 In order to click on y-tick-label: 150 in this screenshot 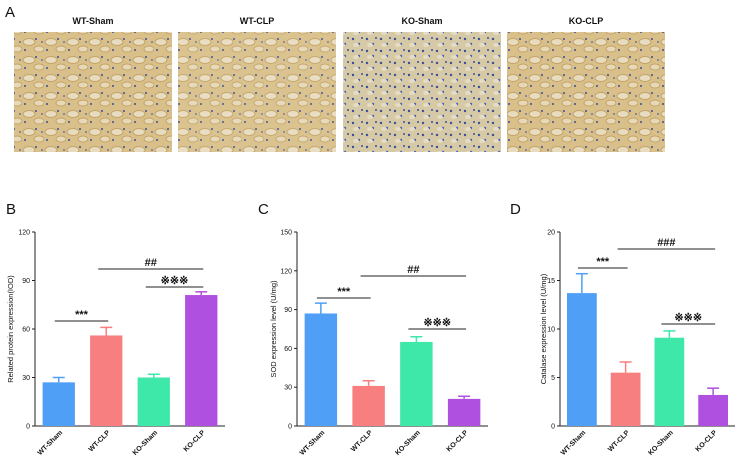, I will do `click(286, 233)`.